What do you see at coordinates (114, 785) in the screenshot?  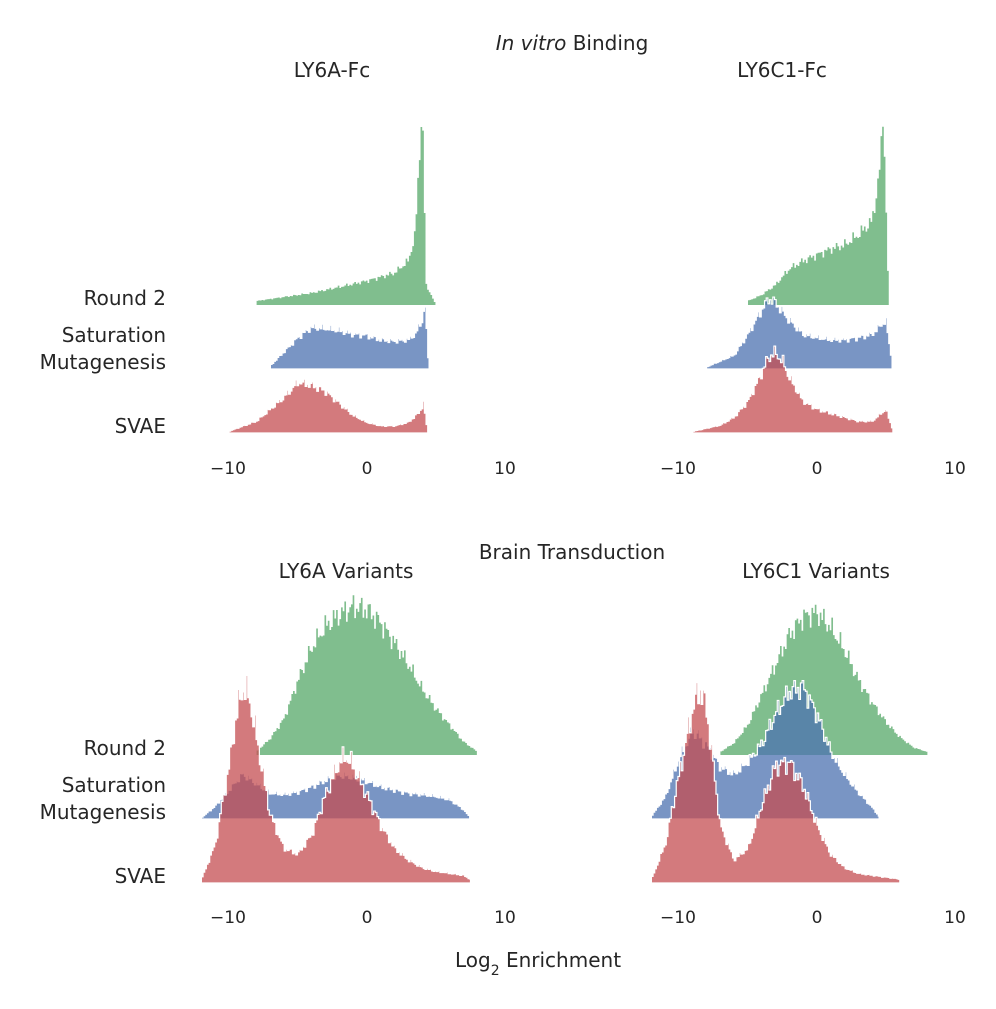 I see `row-label-satmut-bottom-1: Saturation` at bounding box center [114, 785].